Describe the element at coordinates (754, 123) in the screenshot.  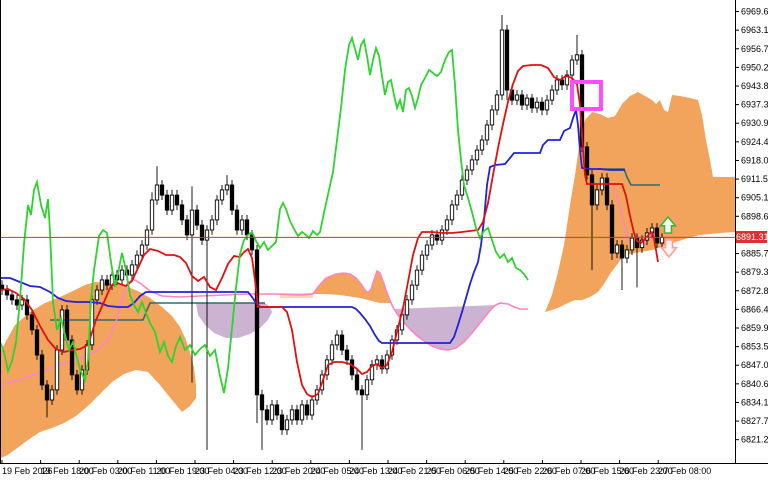
I see `price-tick-label: 6930.90` at that location.